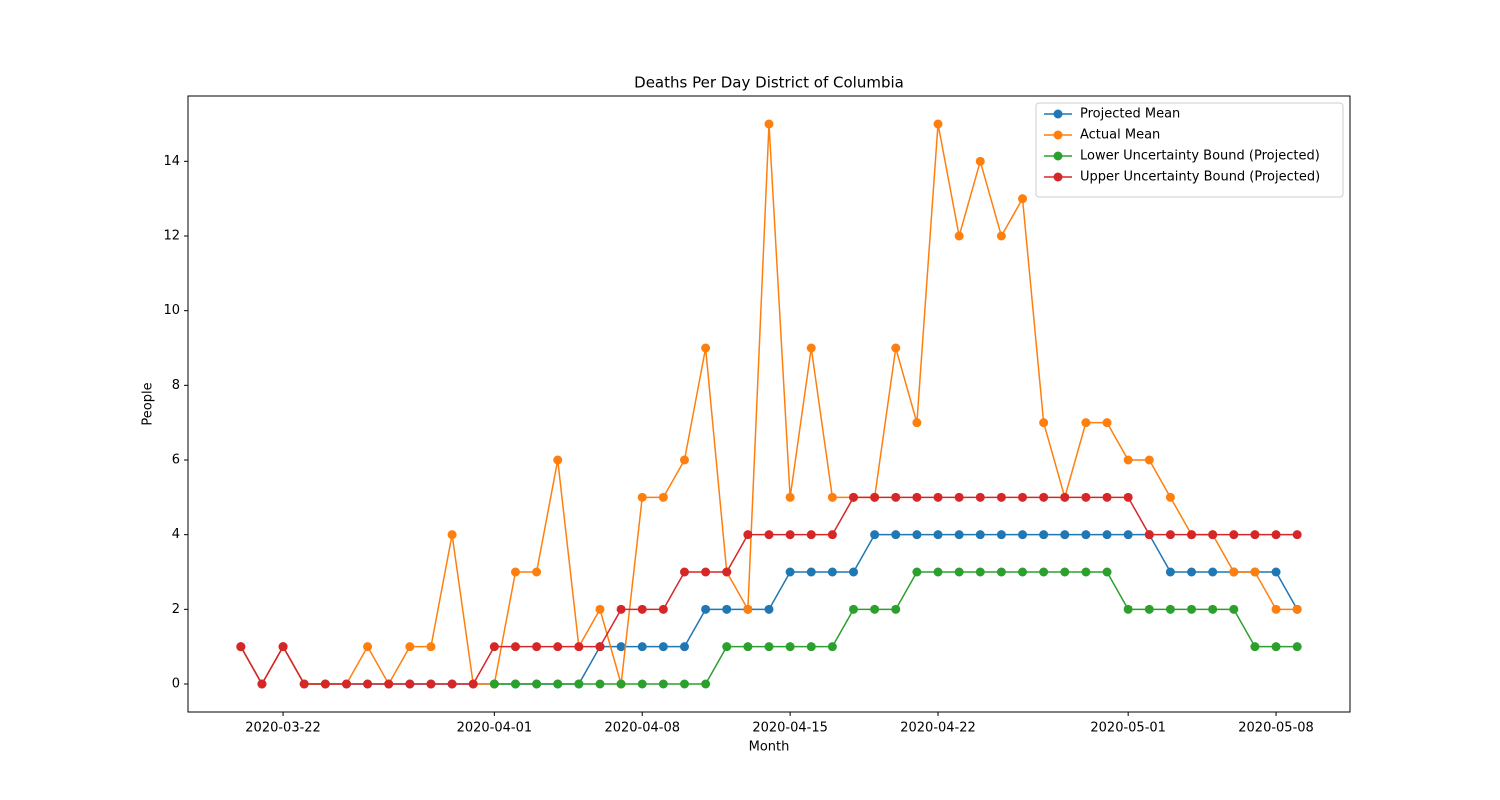 The image size is (1500, 800). What do you see at coordinates (171, 161) in the screenshot?
I see `y-tick-label: 14` at bounding box center [171, 161].